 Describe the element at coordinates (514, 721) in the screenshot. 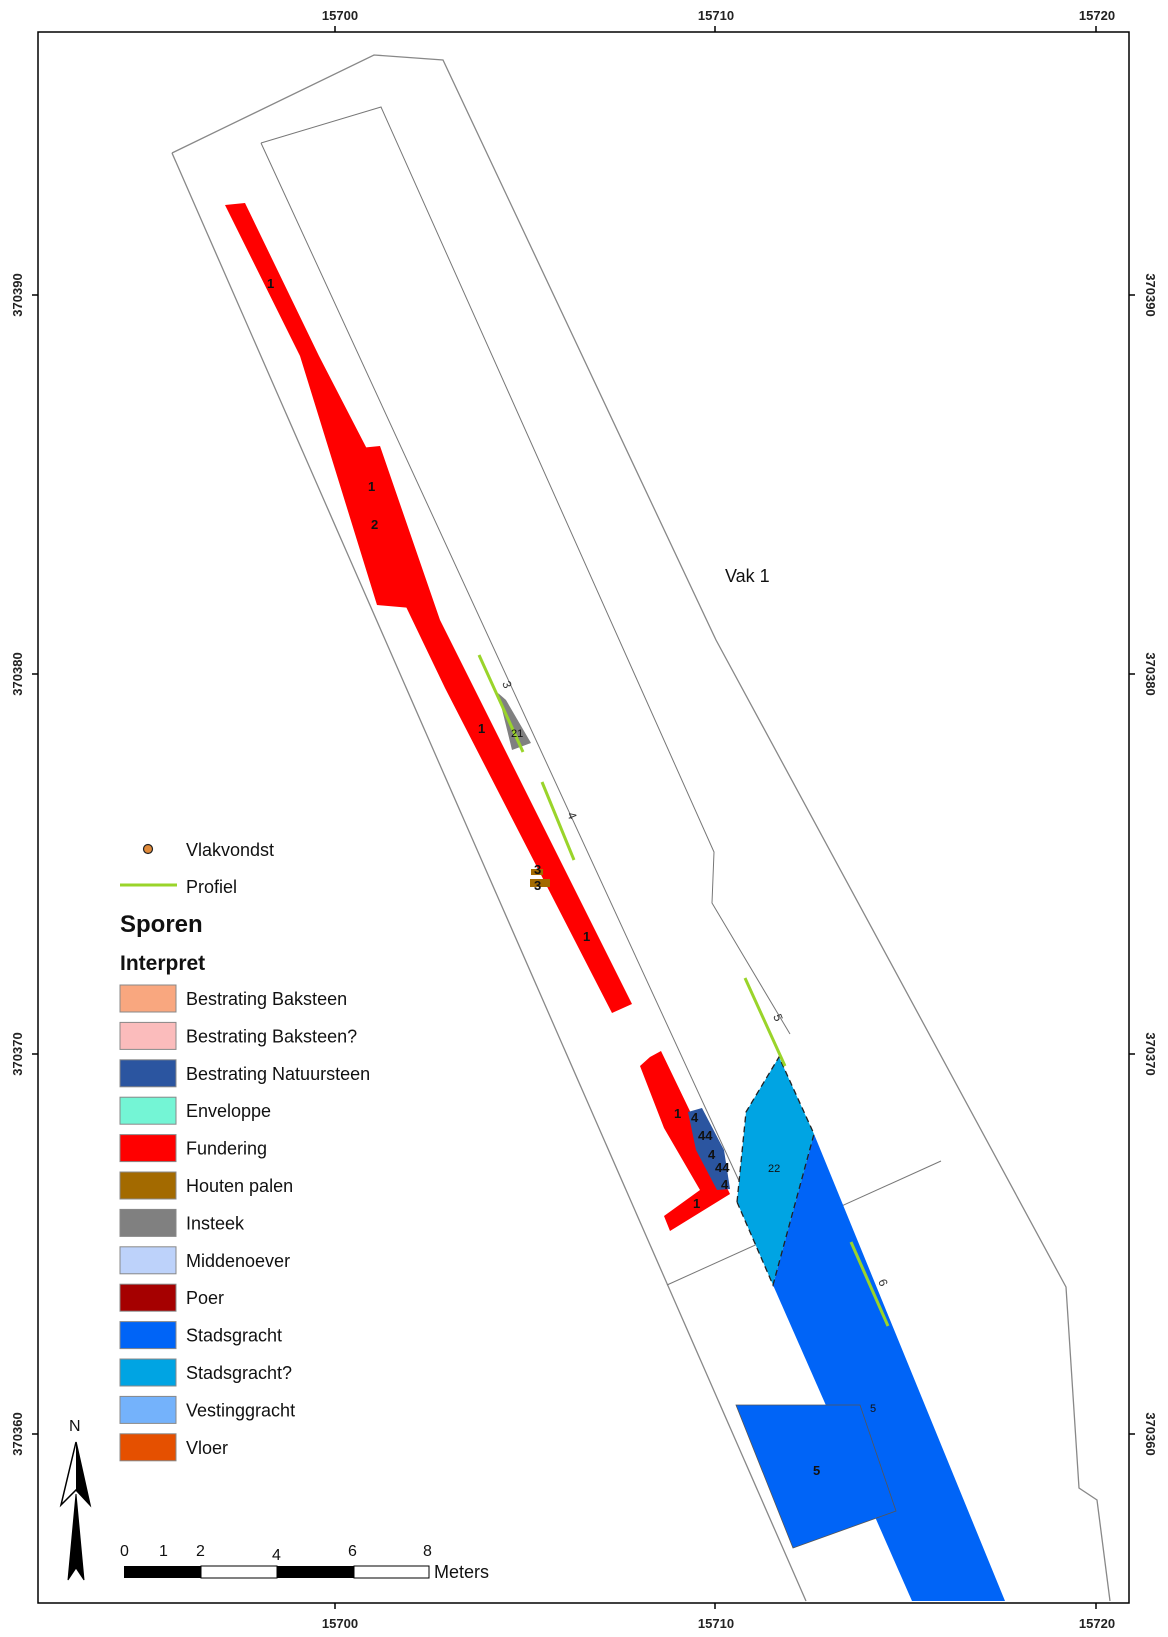

I see `insteek-feature` at that location.